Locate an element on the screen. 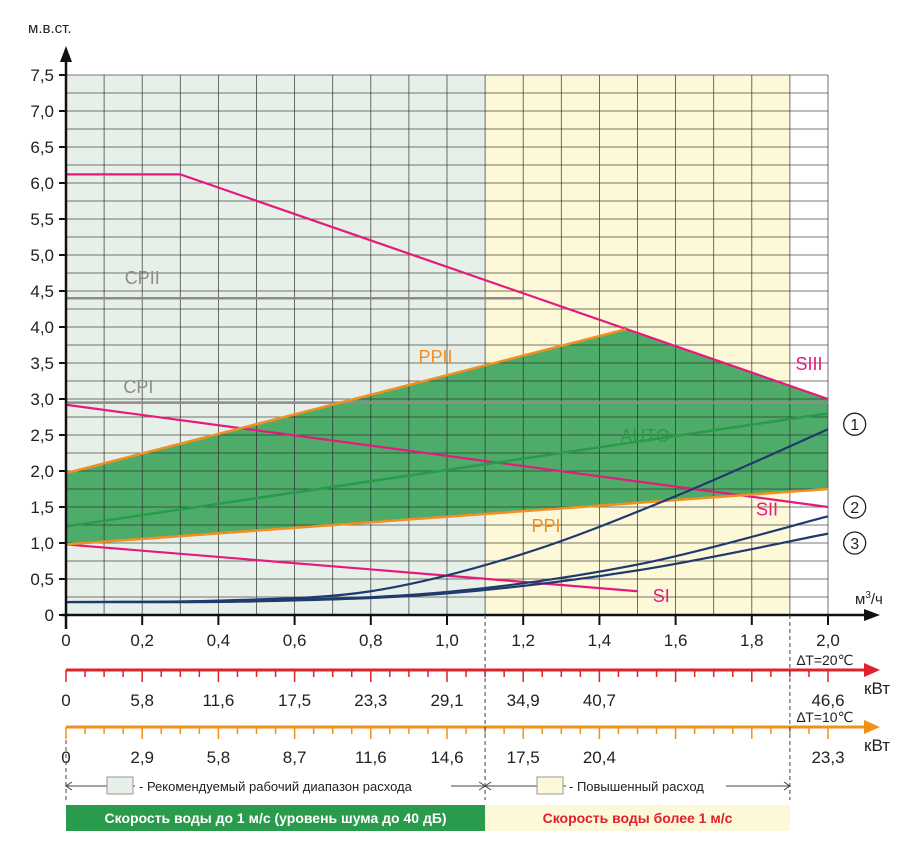 The width and height of the screenshot is (900, 850). y-tick-label: 3,5 is located at coordinates (42, 363).